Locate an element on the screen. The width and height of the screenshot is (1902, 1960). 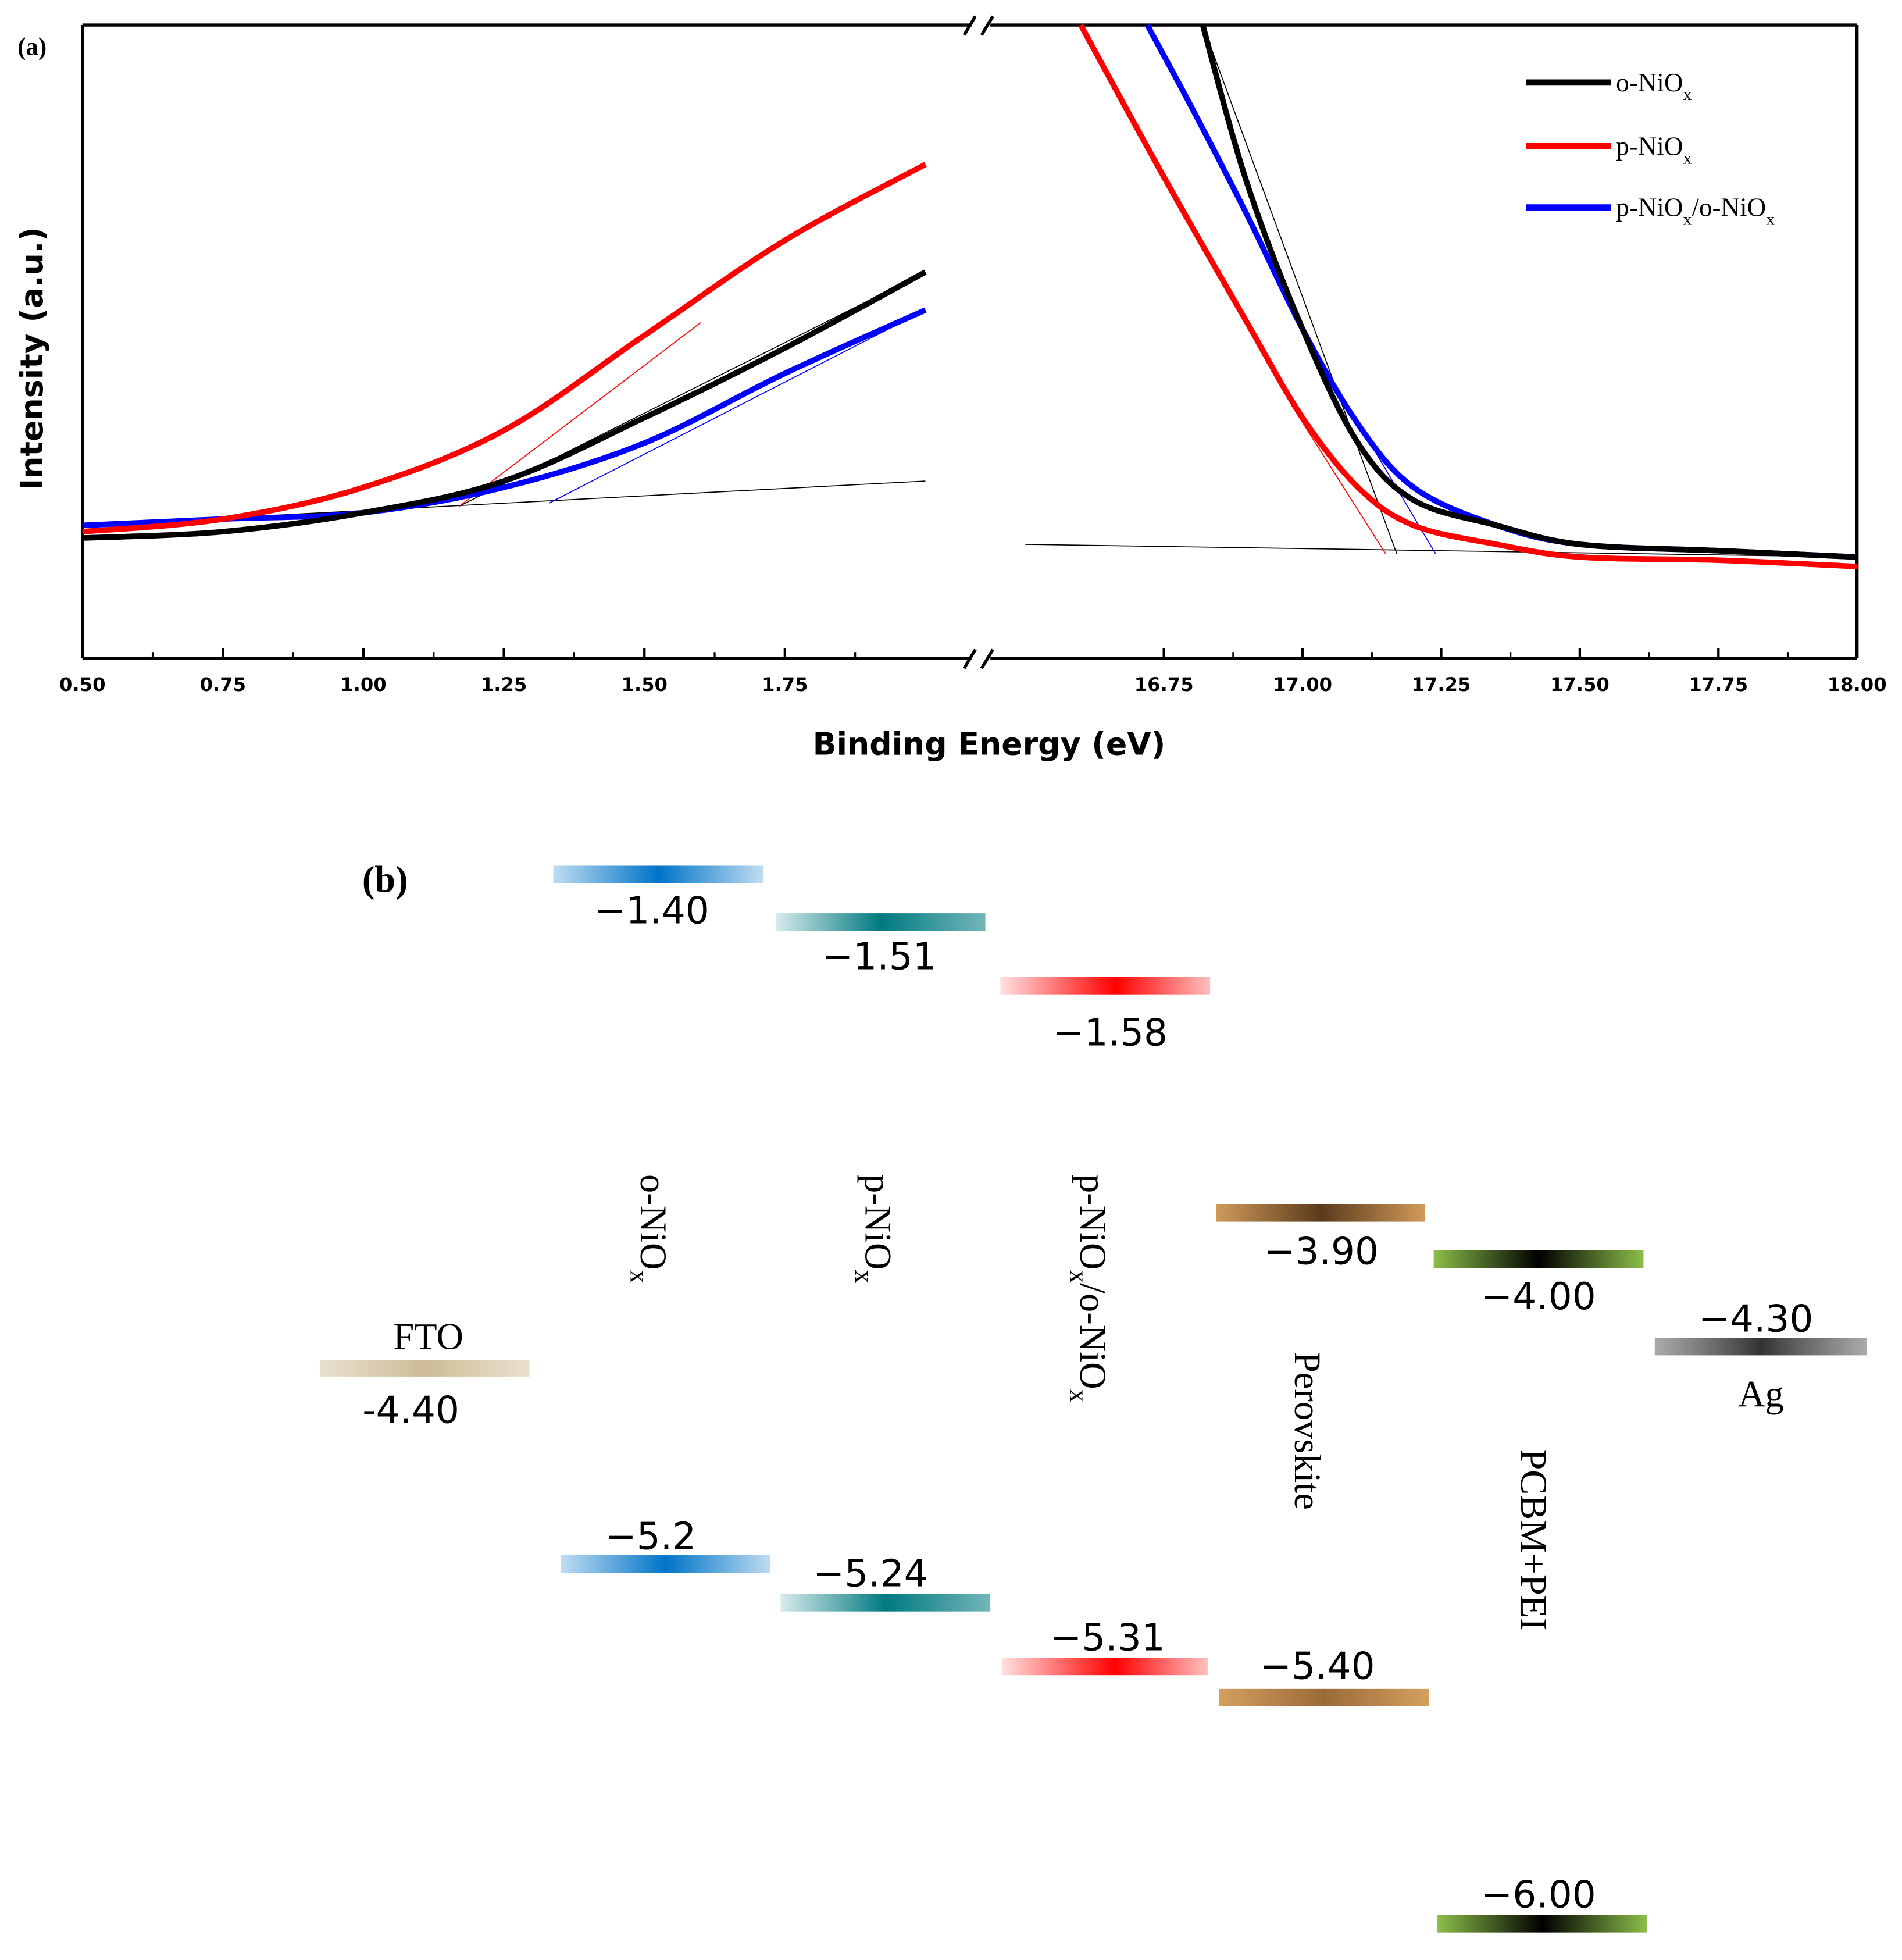
p-niox-cb-label: −1.51 is located at coordinates (879, 957).